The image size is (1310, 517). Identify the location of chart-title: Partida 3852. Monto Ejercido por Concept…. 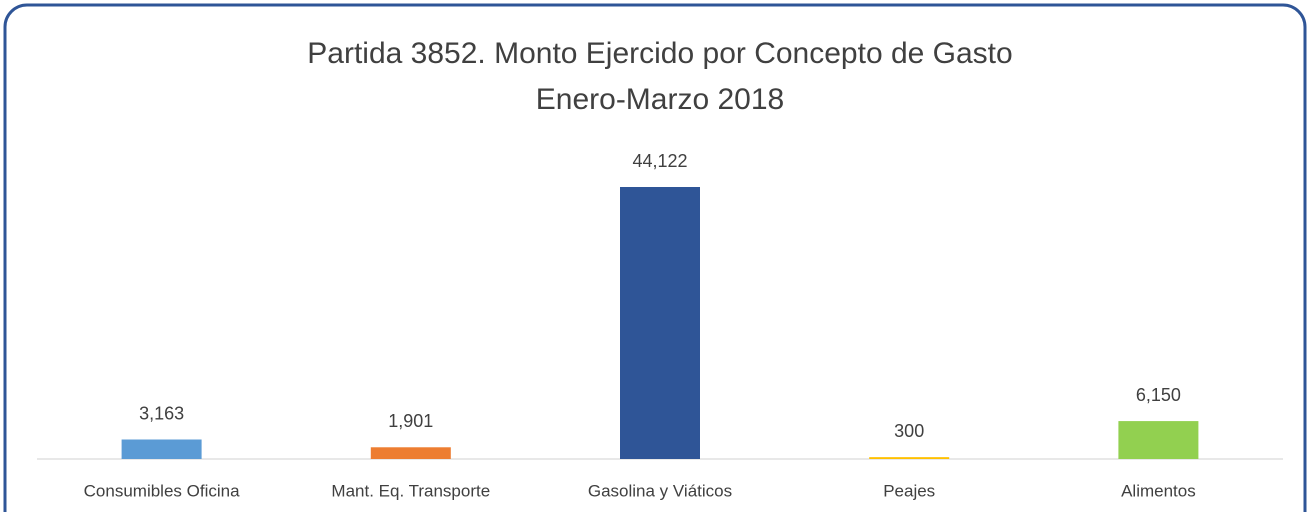
(659, 53).